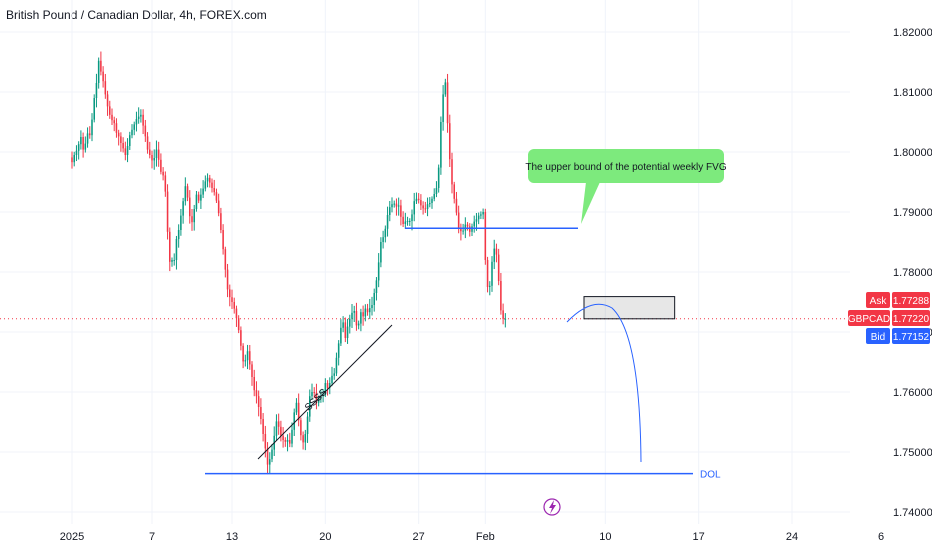 This screenshot has width=932, height=550. Describe the element at coordinates (869, 319) in the screenshot. I see `price-tag-label: GBPCAD` at that location.